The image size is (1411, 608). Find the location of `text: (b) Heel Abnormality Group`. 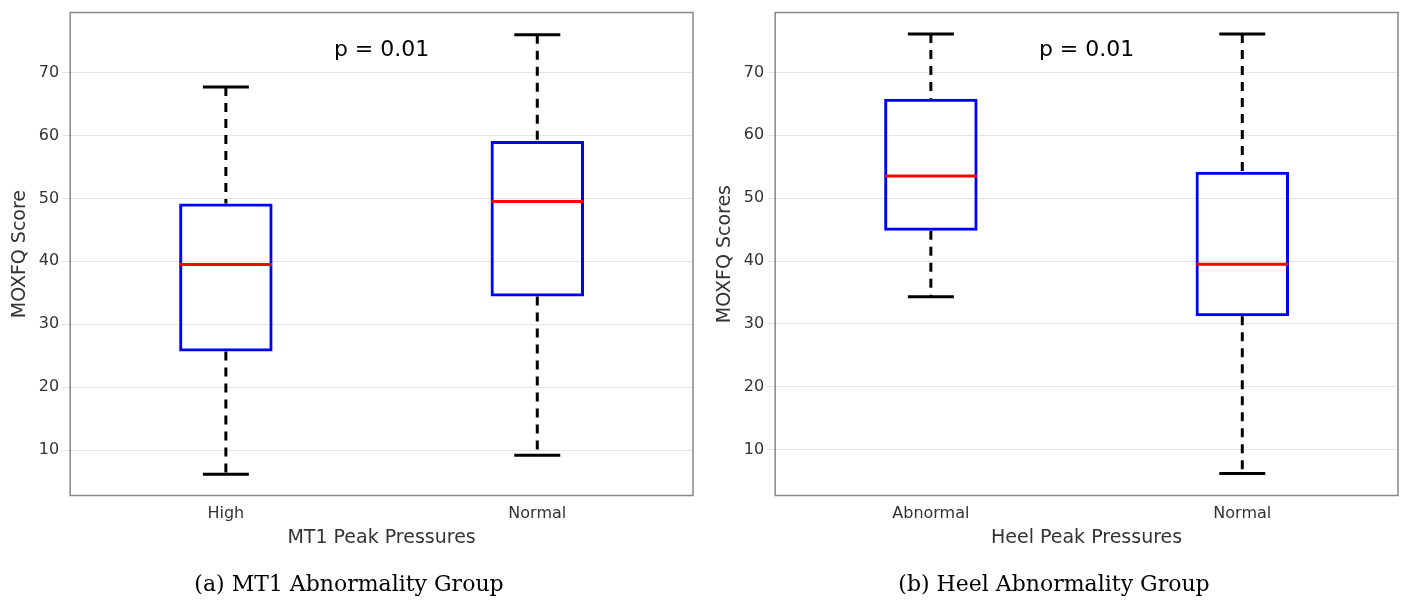

text: (b) Heel Abnormality Group is located at coordinates (1054, 583).